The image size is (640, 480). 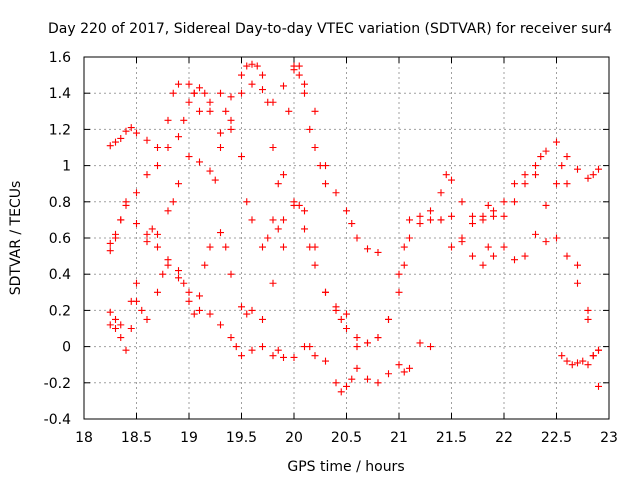 I want to click on x-tick-label: 21.5, so click(x=451, y=438).